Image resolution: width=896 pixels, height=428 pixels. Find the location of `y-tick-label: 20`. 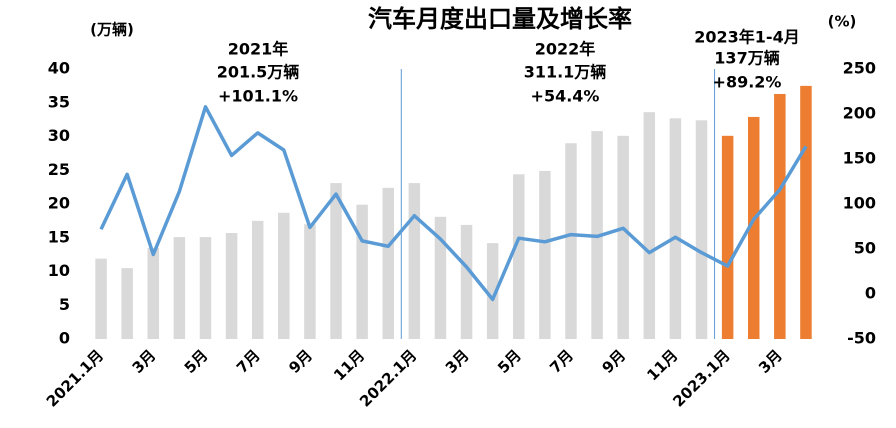

y-tick-label: 20 is located at coordinates (59, 203).